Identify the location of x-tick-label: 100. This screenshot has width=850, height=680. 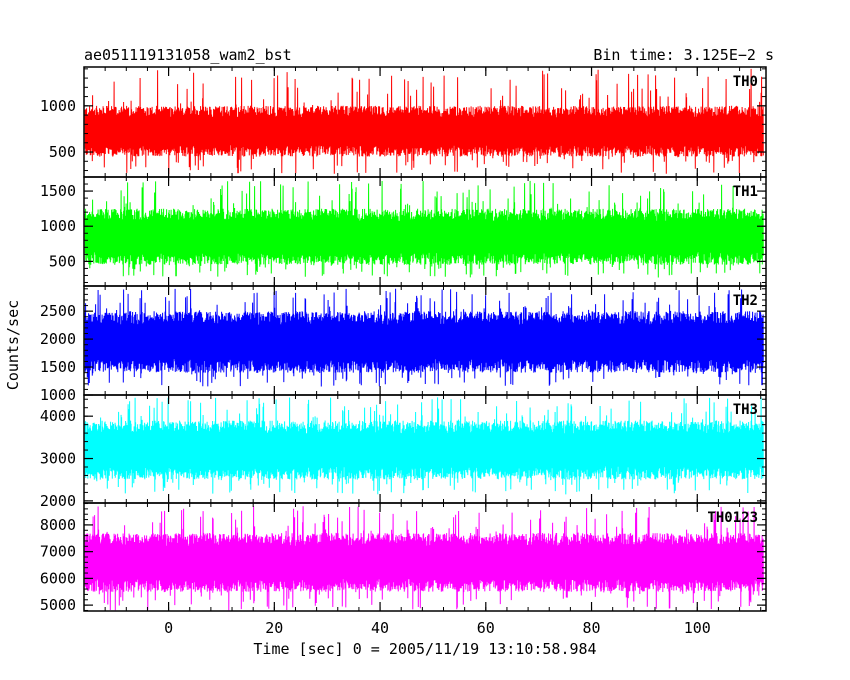
(697, 628).